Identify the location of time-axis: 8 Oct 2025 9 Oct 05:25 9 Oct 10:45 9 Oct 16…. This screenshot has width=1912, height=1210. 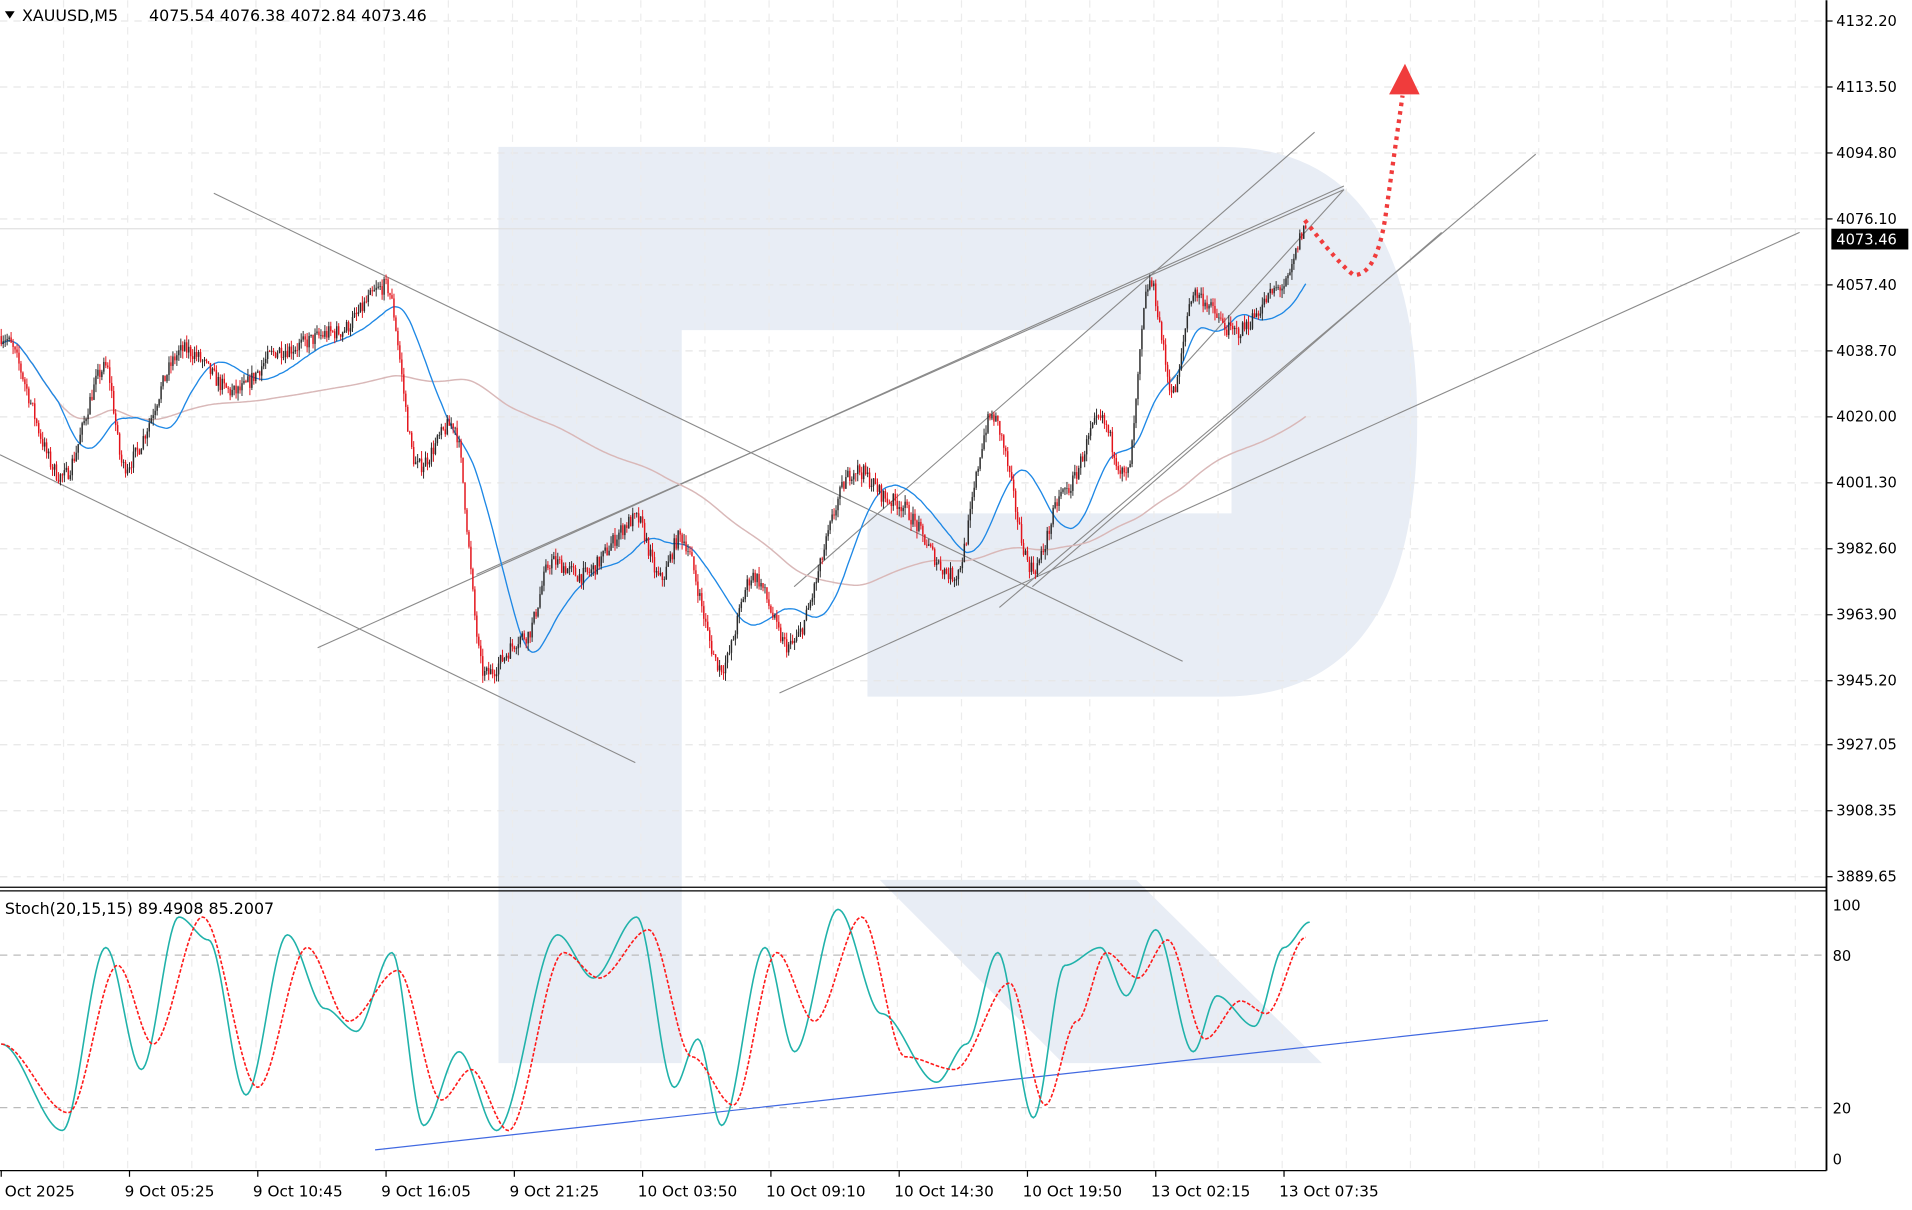
(689, 1185).